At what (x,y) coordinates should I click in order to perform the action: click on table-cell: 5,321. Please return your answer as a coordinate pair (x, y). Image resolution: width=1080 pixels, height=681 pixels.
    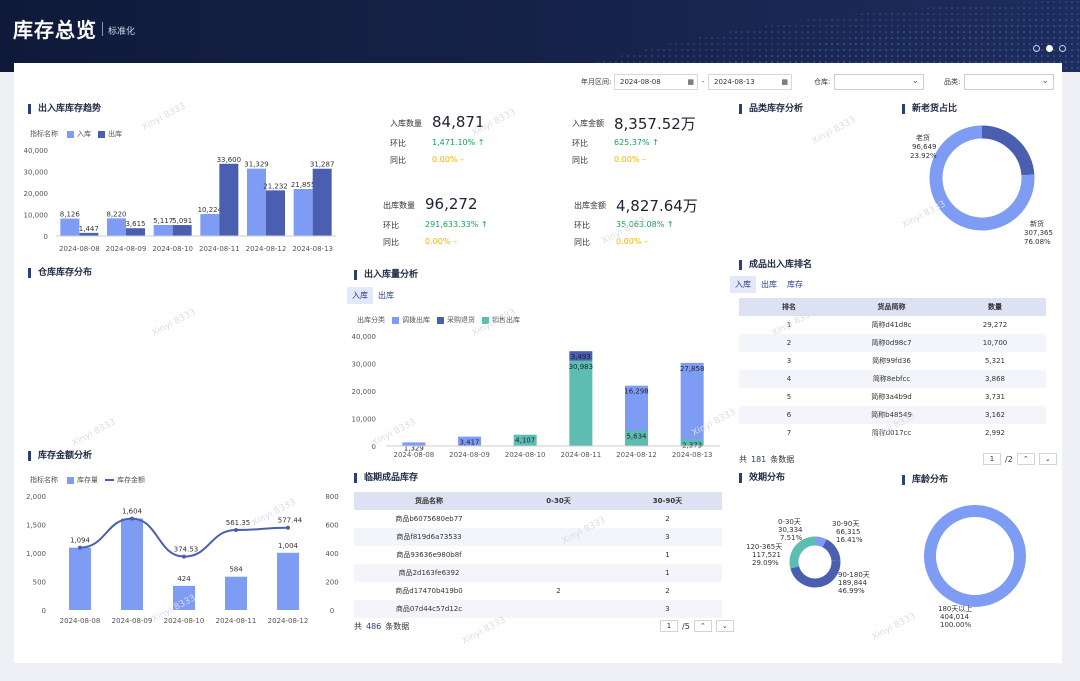
    Looking at the image, I should click on (995, 361).